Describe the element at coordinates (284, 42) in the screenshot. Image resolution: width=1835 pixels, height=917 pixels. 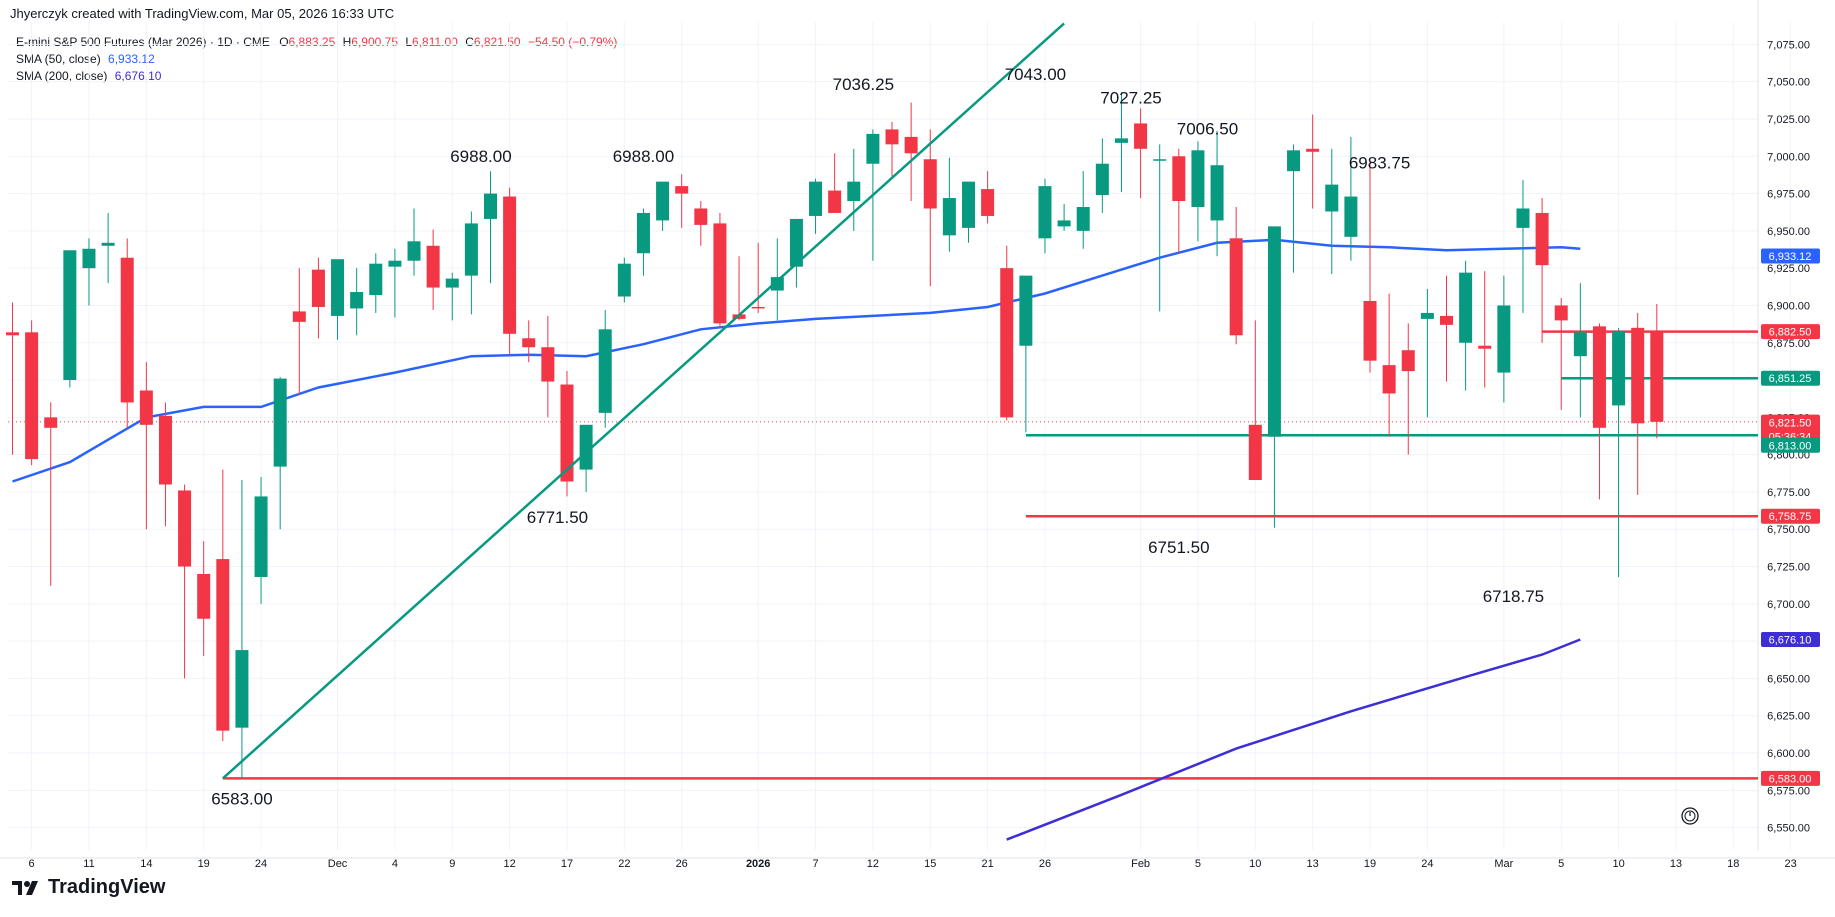
I see `open-label: O` at that location.